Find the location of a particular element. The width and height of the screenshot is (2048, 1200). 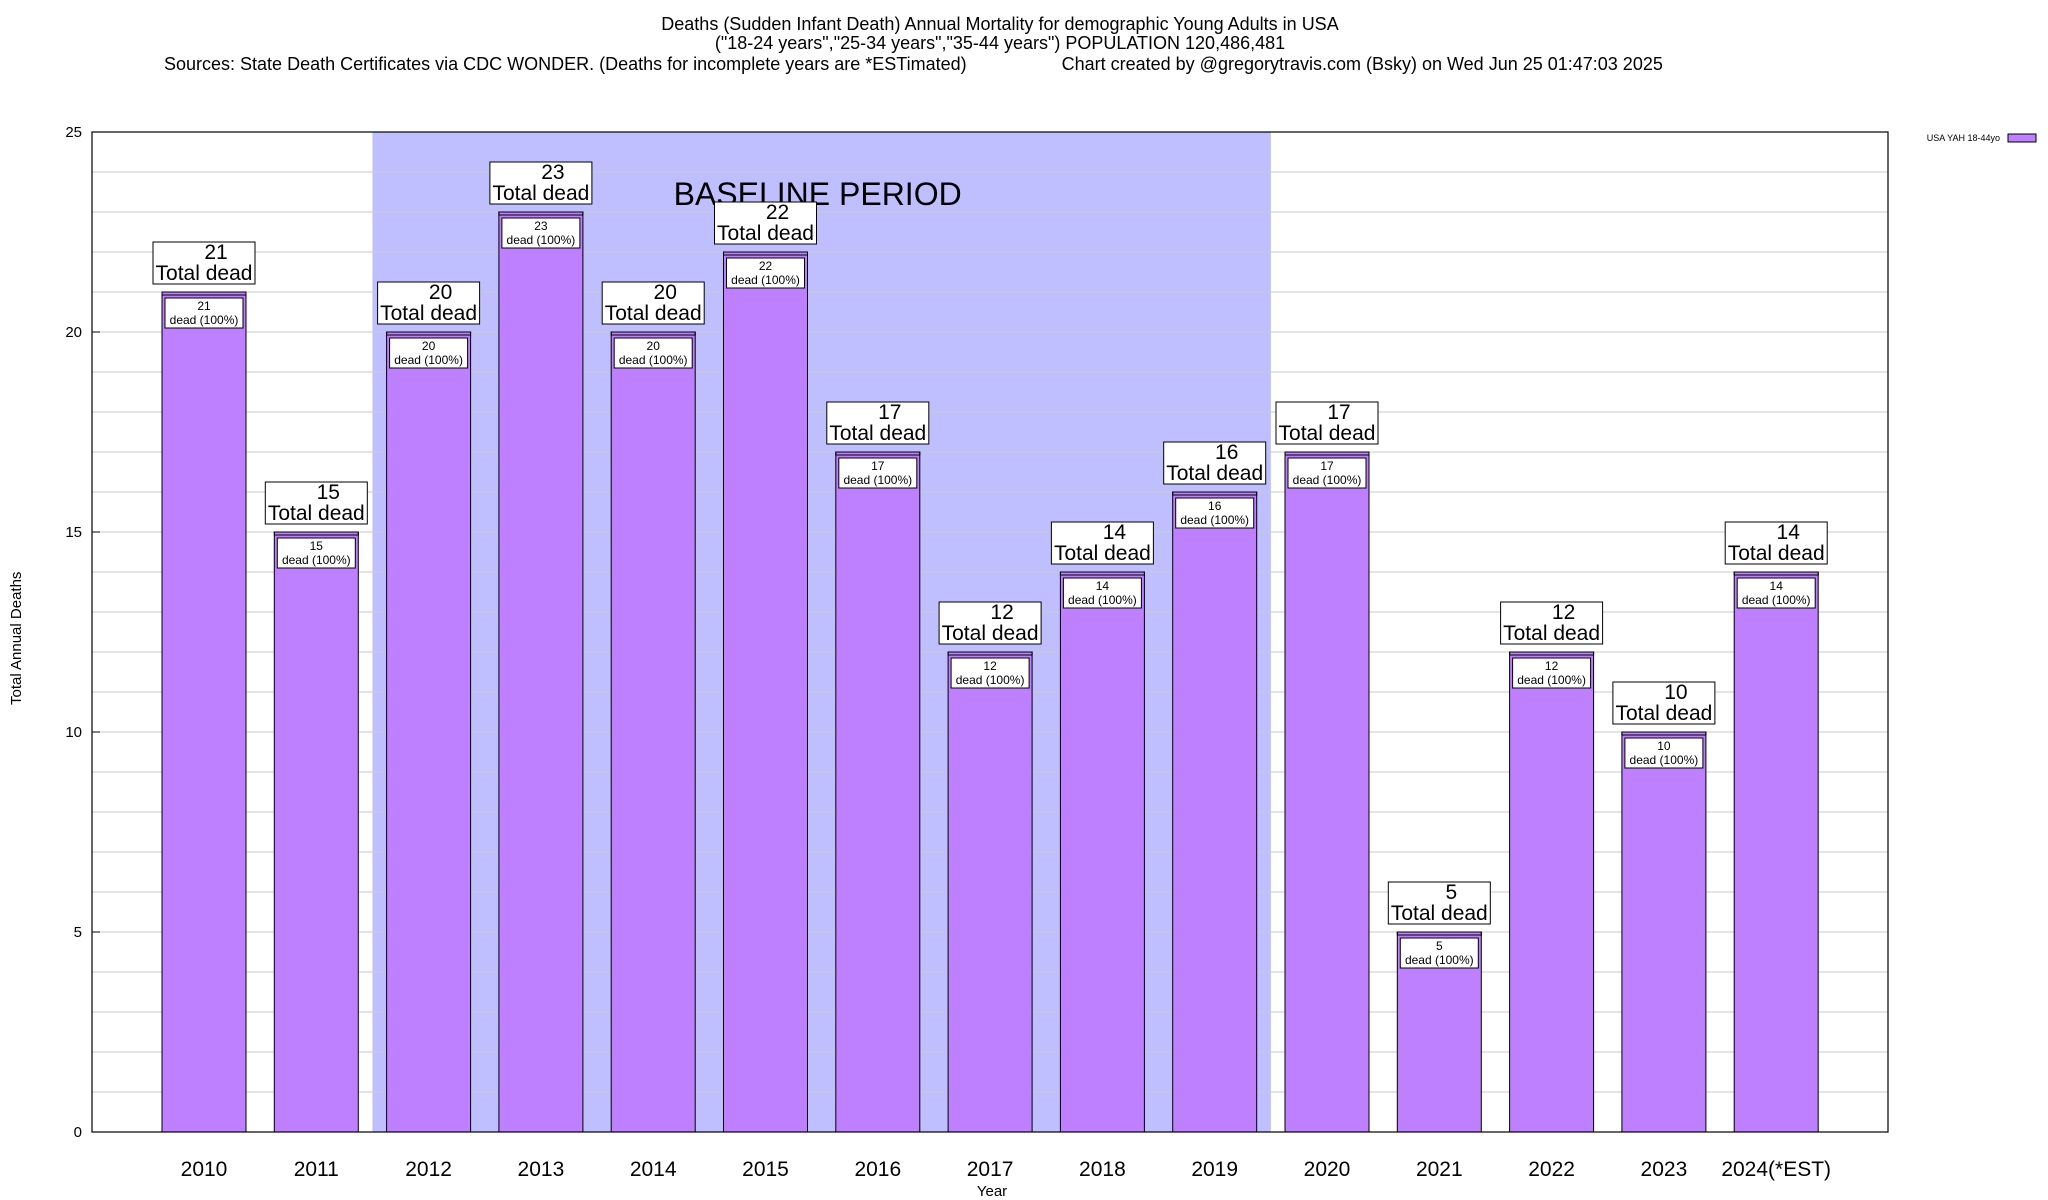

x-tick-label: 2016 is located at coordinates (877, 1169).